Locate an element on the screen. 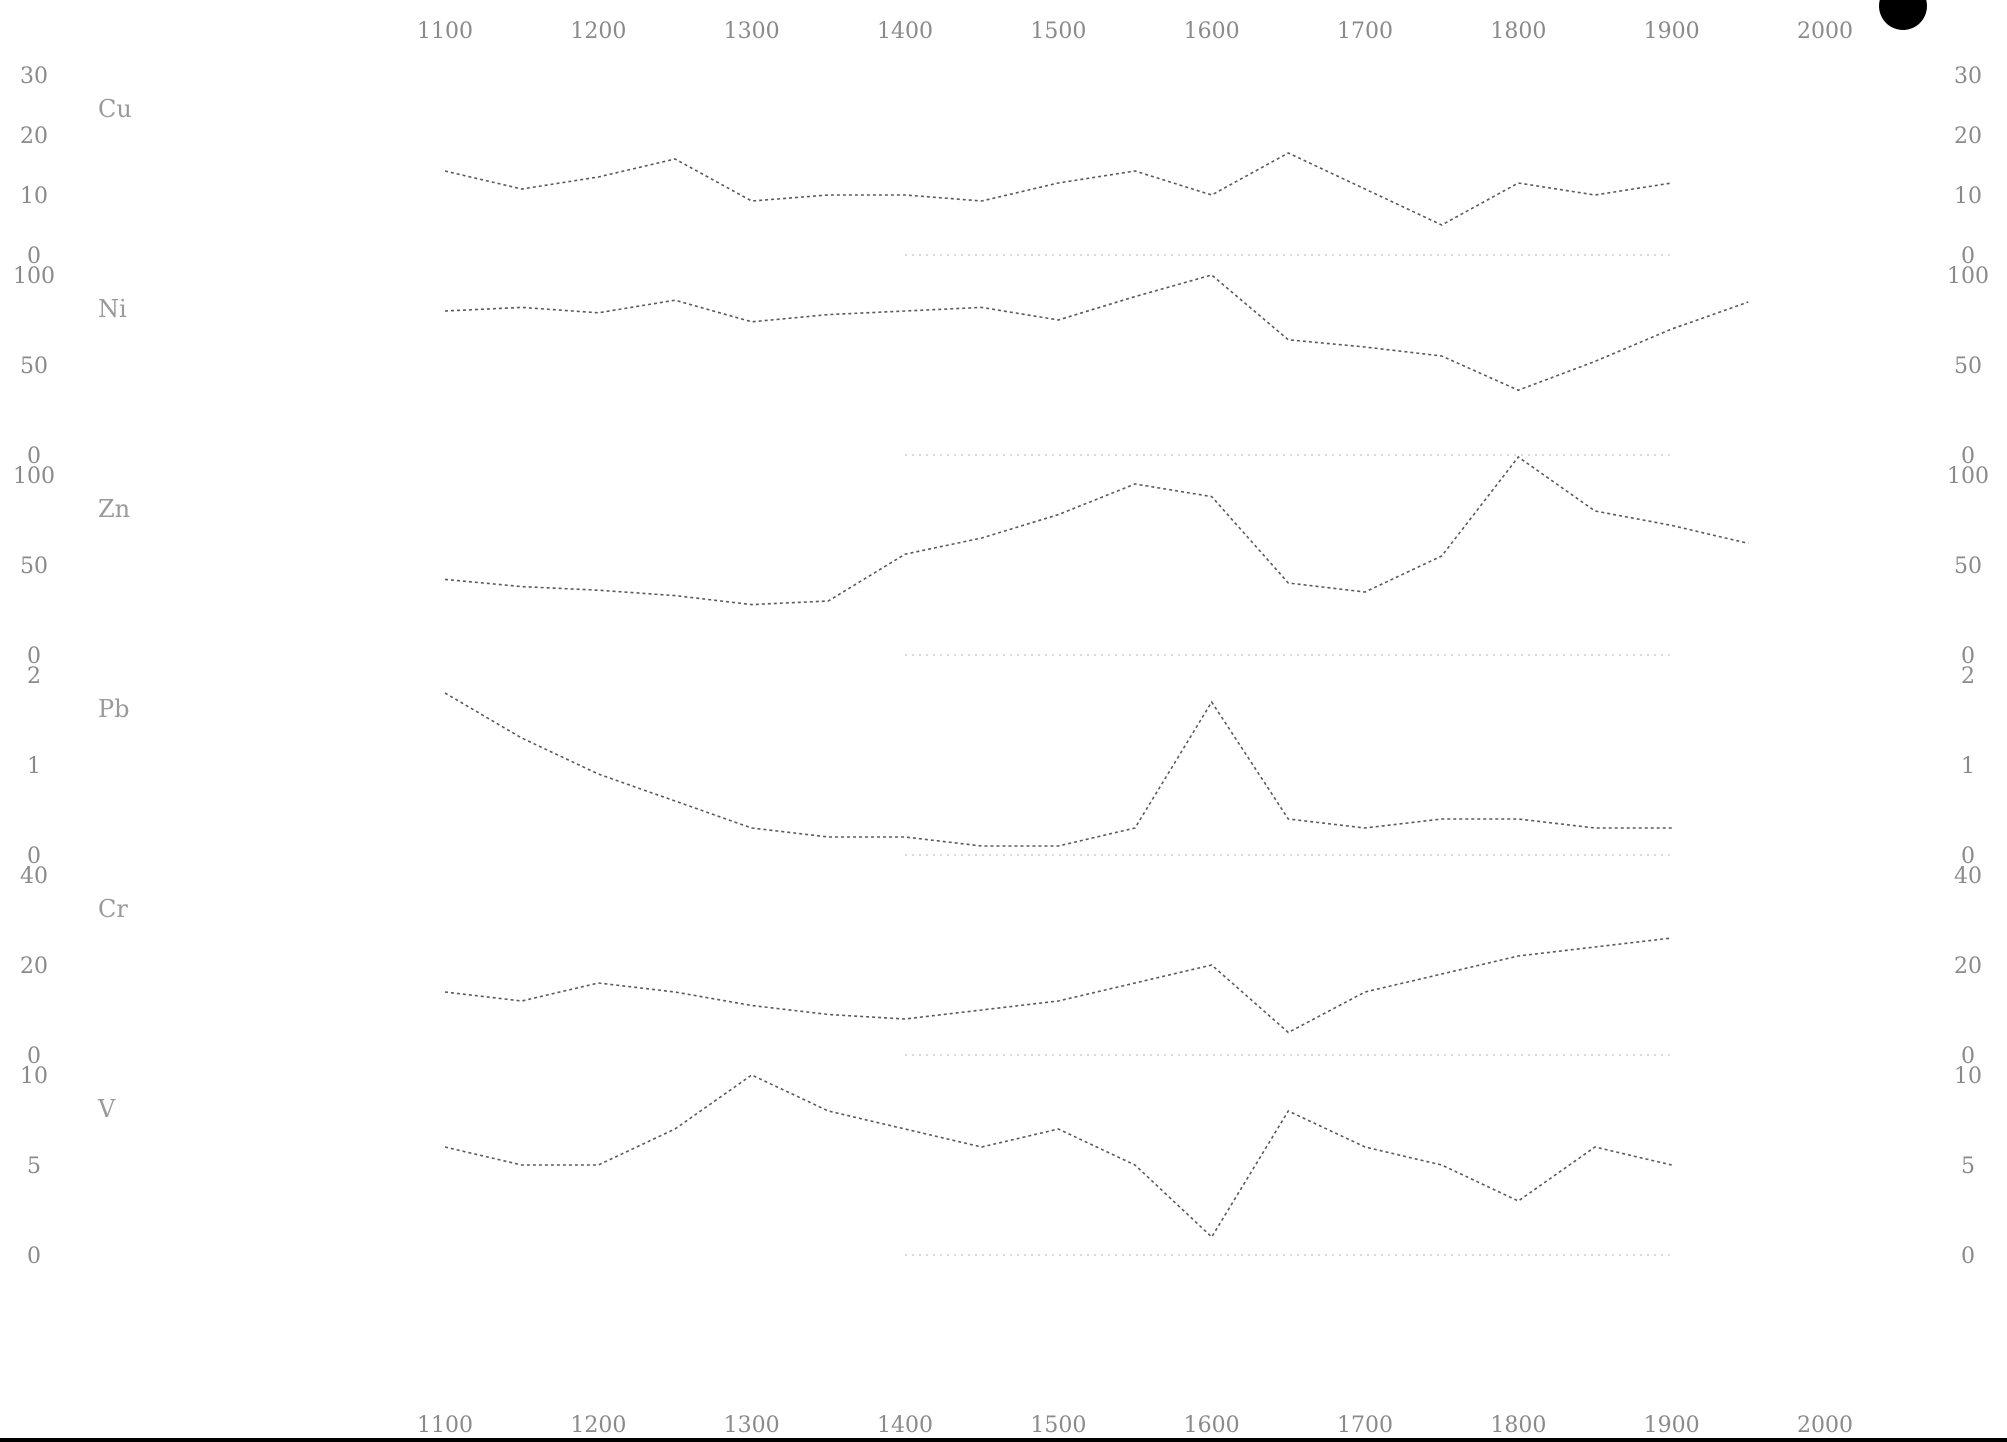  x-tick-label-top: 1300 is located at coordinates (752, 31).